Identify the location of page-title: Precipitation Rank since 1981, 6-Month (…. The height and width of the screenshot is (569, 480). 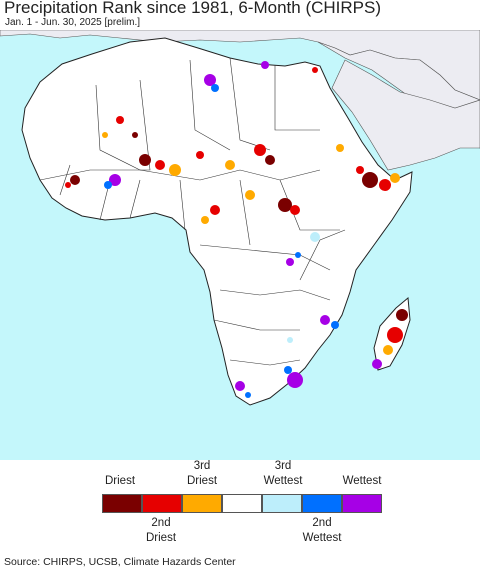
(192, 8).